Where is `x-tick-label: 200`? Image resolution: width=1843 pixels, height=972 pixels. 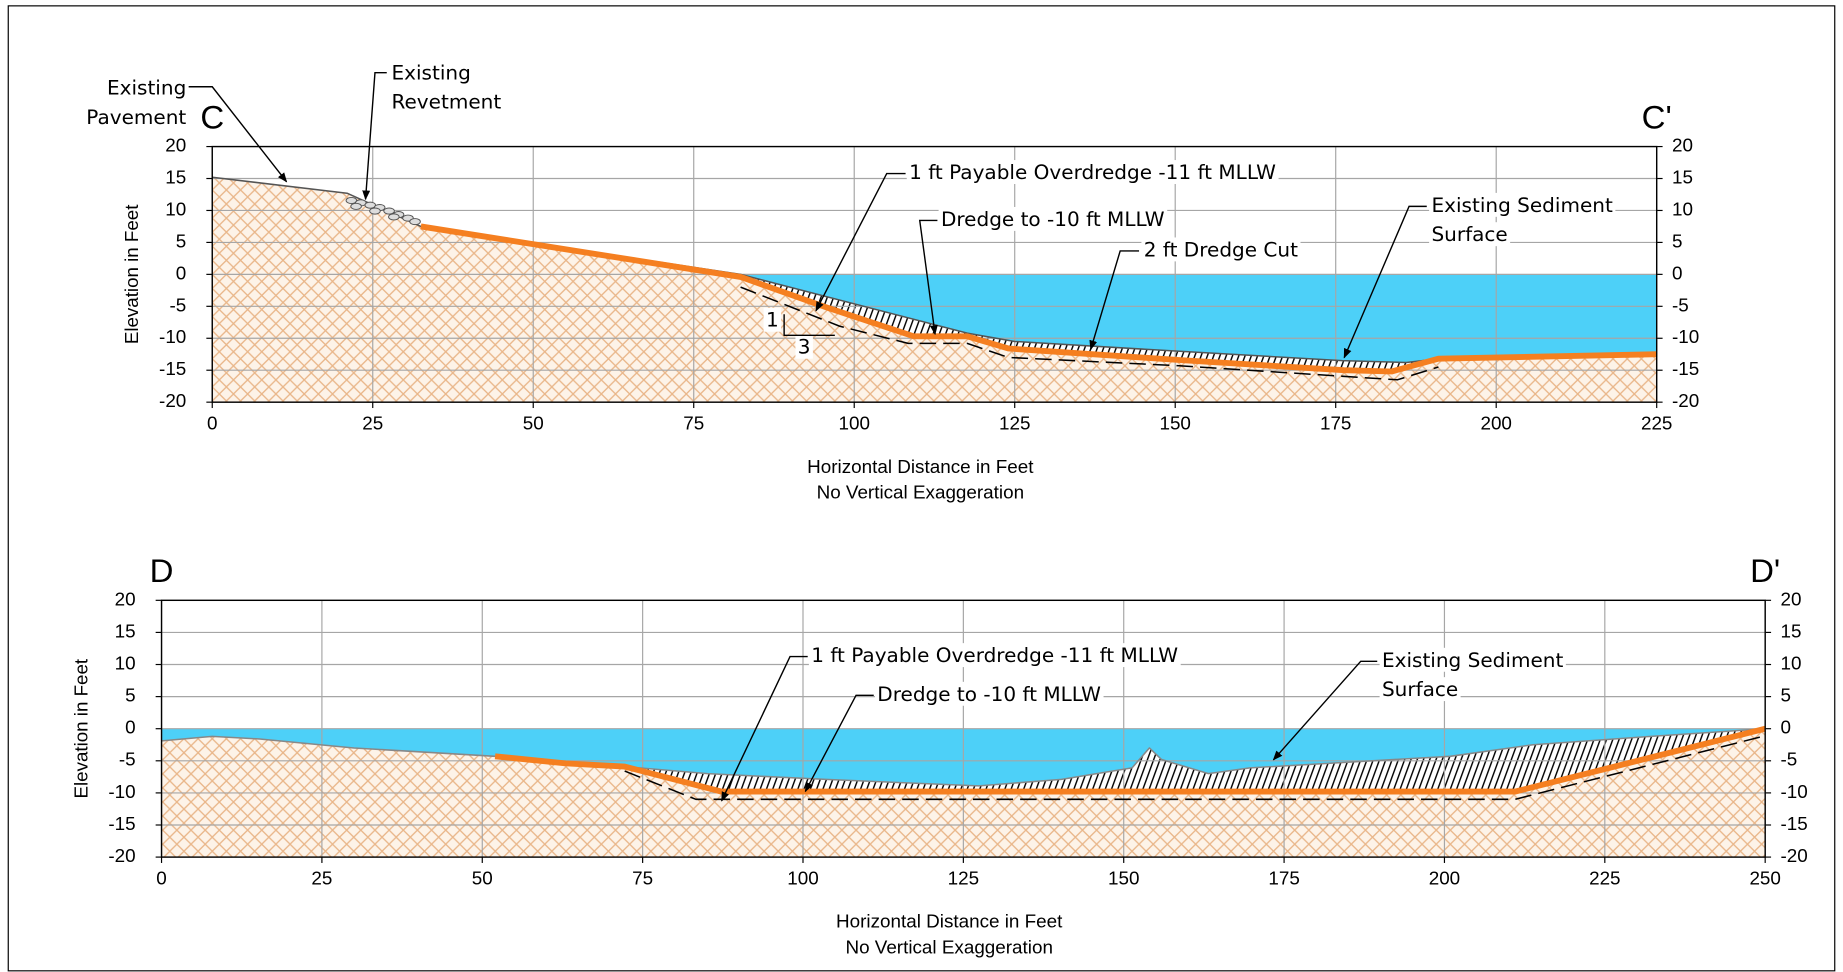 x-tick-label: 200 is located at coordinates (1444, 877).